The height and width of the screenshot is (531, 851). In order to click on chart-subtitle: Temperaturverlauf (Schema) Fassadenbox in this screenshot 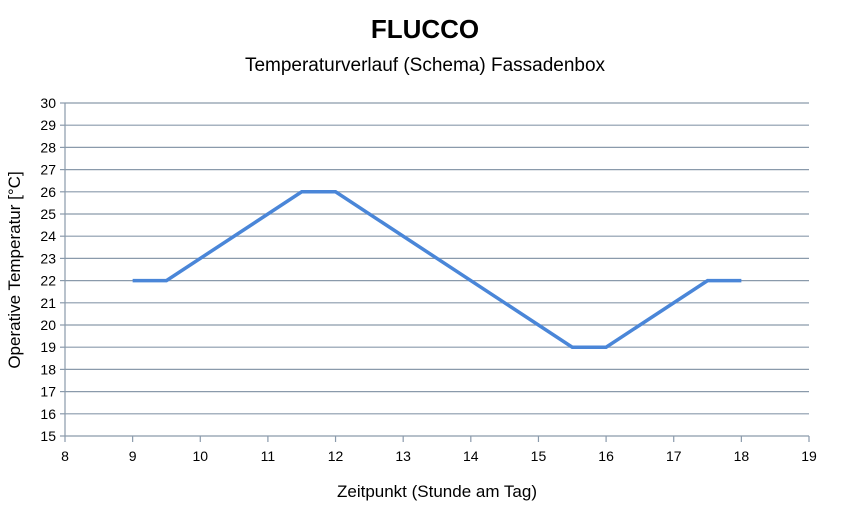, I will do `click(425, 65)`.